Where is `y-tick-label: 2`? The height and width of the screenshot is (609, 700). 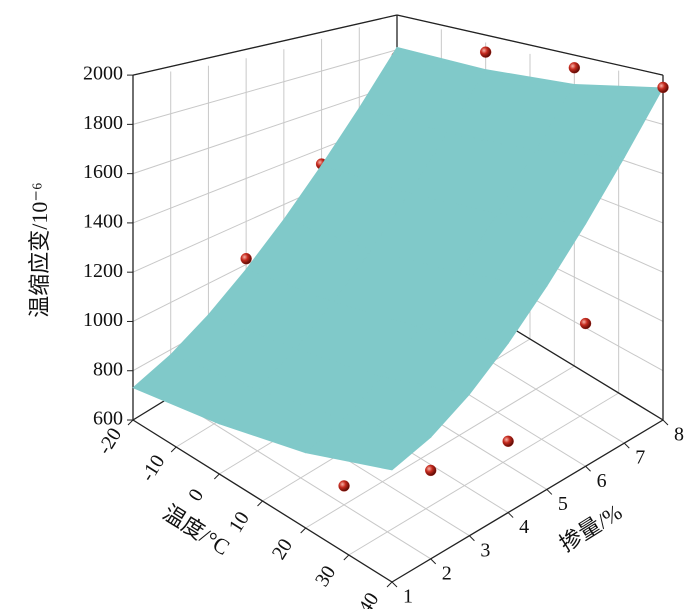
y-tick-label: 2 is located at coordinates (447, 573).